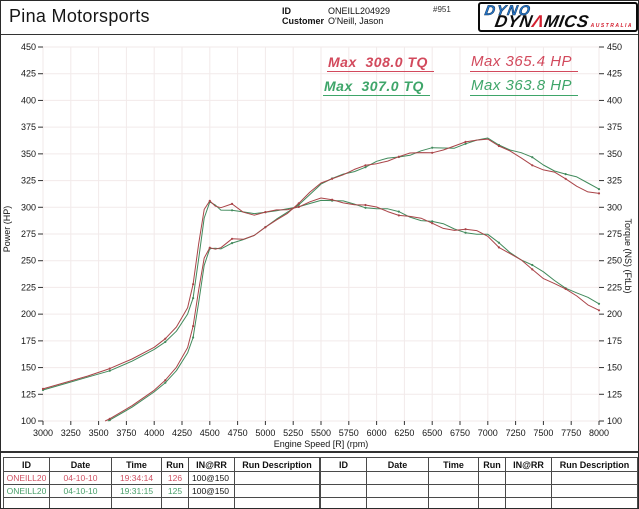 This screenshot has width=639, height=509. I want to click on run-table-right: ID Date Time Run IN@RR Run Description, so click(479, 482).